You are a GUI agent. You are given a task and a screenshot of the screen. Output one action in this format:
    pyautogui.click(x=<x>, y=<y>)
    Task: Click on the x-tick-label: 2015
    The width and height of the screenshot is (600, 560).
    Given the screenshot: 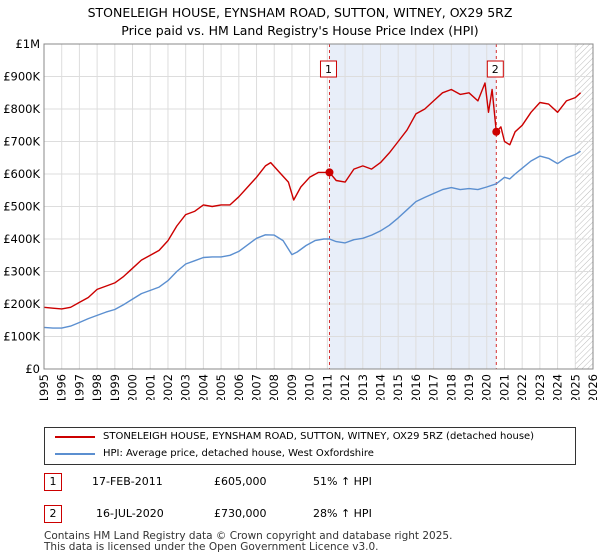 What is the action you would take?
    pyautogui.click(x=398, y=387)
    